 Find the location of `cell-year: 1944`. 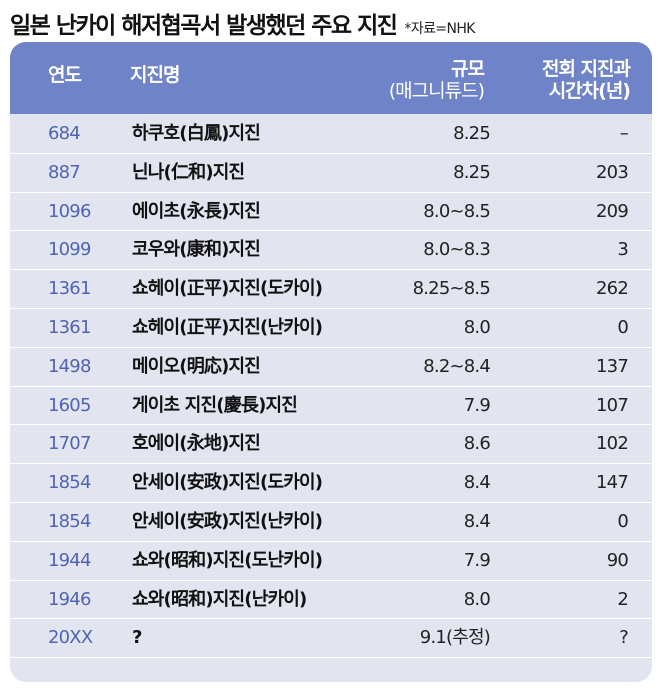

cell-year: 1944 is located at coordinates (69, 560).